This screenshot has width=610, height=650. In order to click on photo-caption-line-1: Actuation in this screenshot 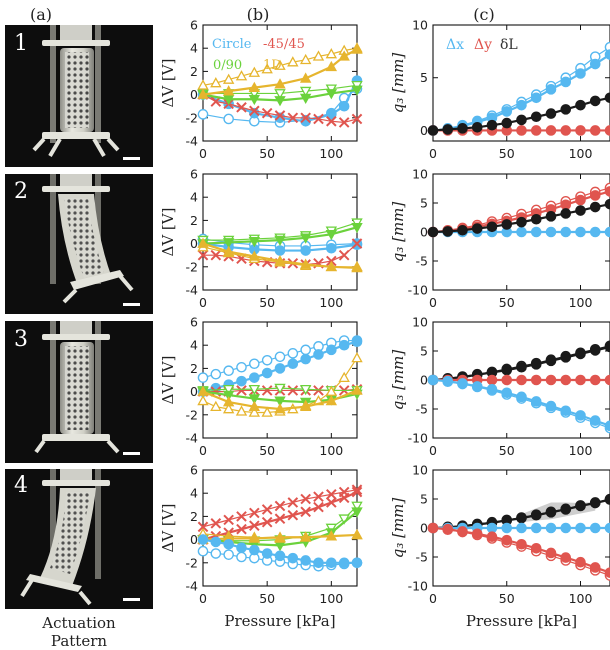, I will do `click(78, 623)`.